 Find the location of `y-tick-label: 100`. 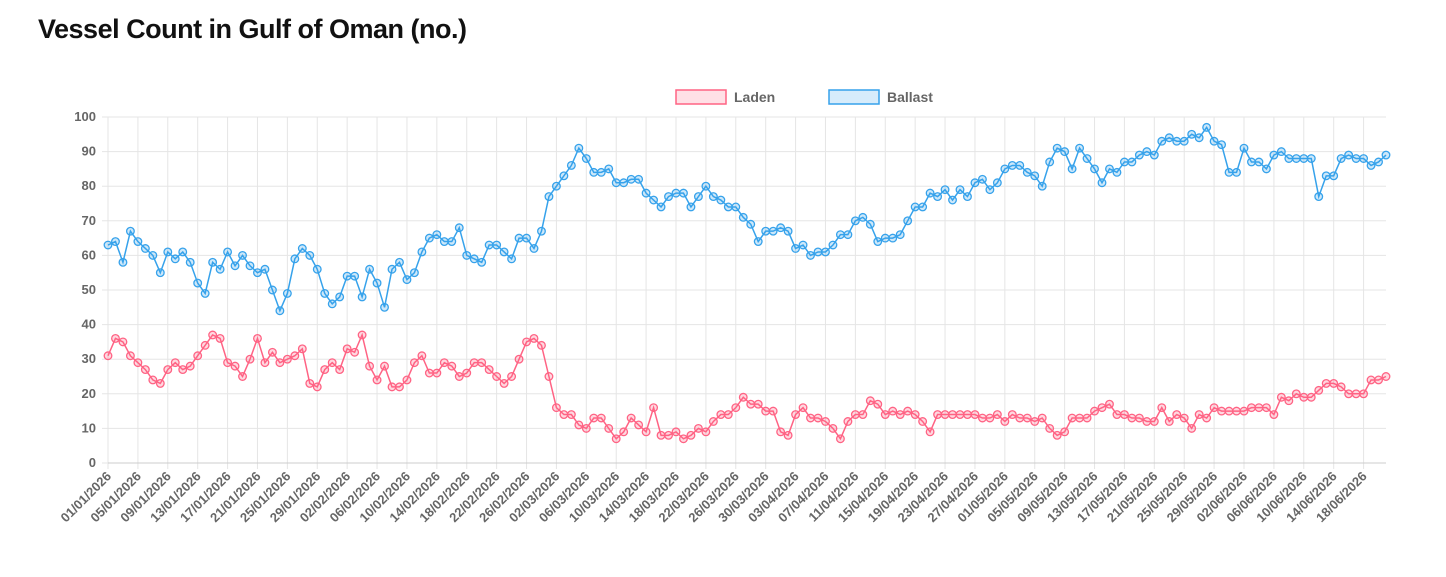

y-tick-label: 100 is located at coordinates (85, 116).